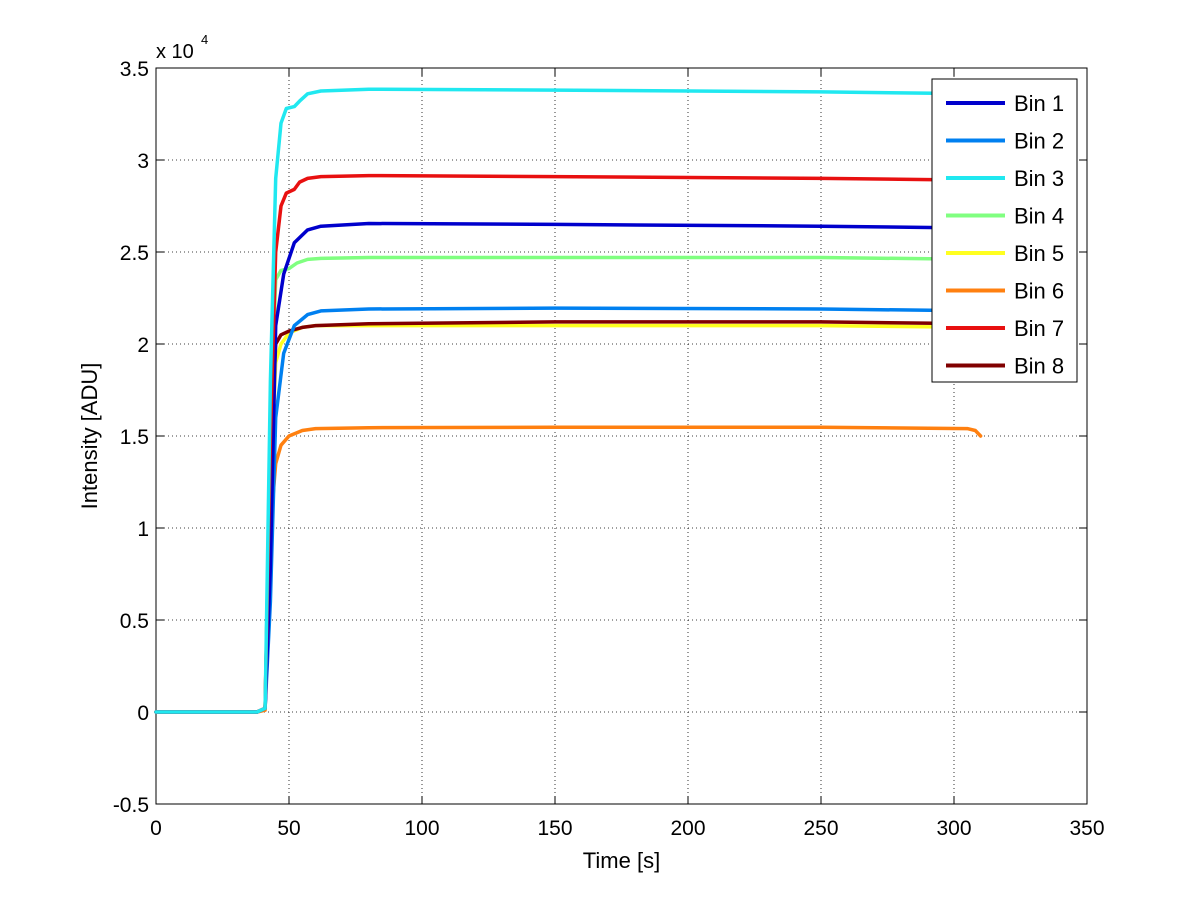 This screenshot has width=1200, height=901. I want to click on x-tick-label: 100, so click(421, 828).